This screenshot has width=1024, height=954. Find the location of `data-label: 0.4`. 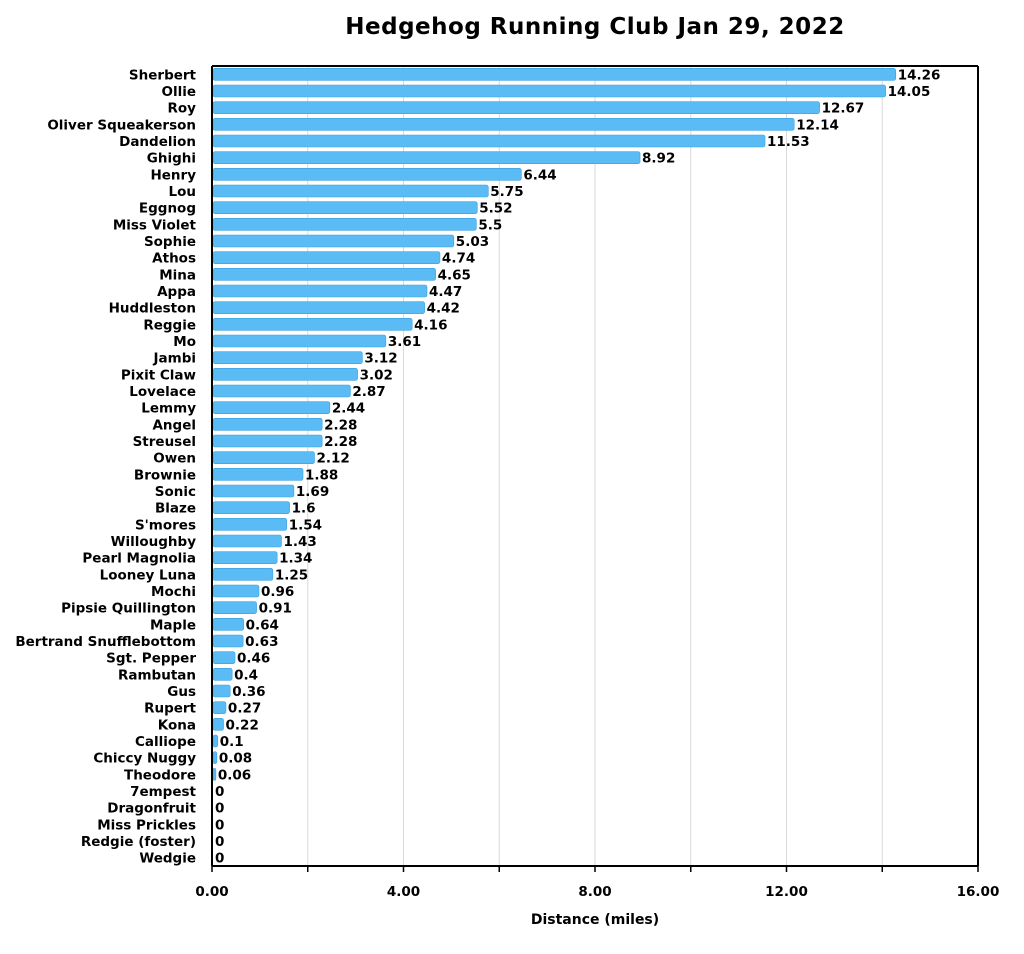

data-label: 0.4 is located at coordinates (246, 675).